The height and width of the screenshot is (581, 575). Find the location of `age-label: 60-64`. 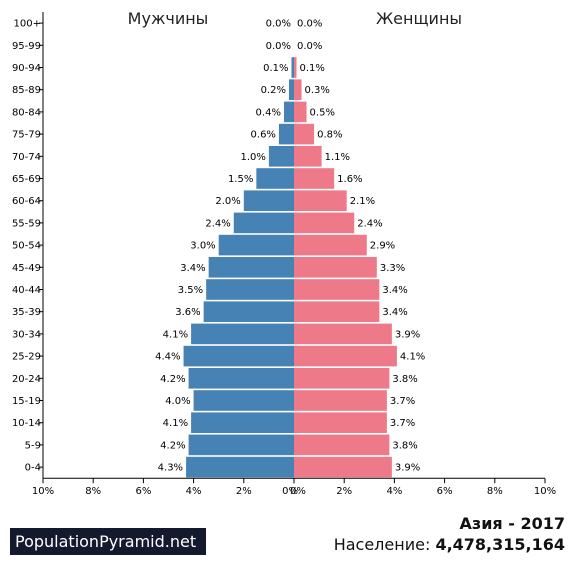

age-label: 60-64 is located at coordinates (26, 201).